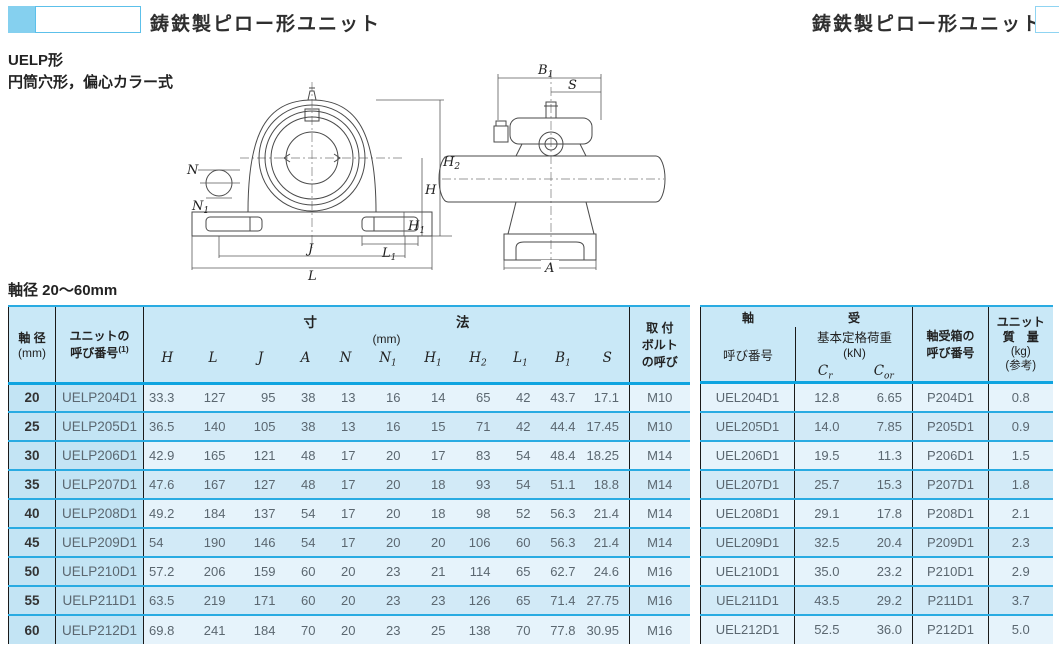 The height and width of the screenshot is (647, 1059). I want to click on col-header-housing: 軸受箱の 呼び番号, so click(950, 345).